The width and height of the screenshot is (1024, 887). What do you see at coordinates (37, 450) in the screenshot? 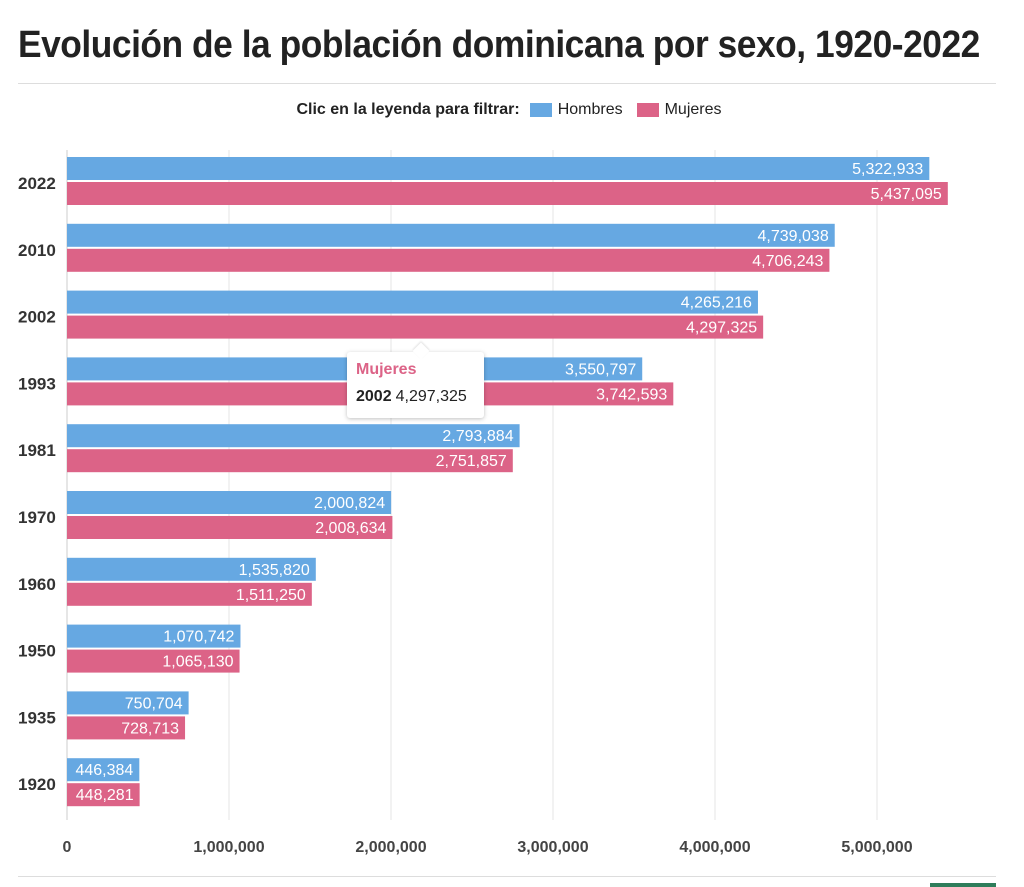
I see `category-label: 1981` at bounding box center [37, 450].